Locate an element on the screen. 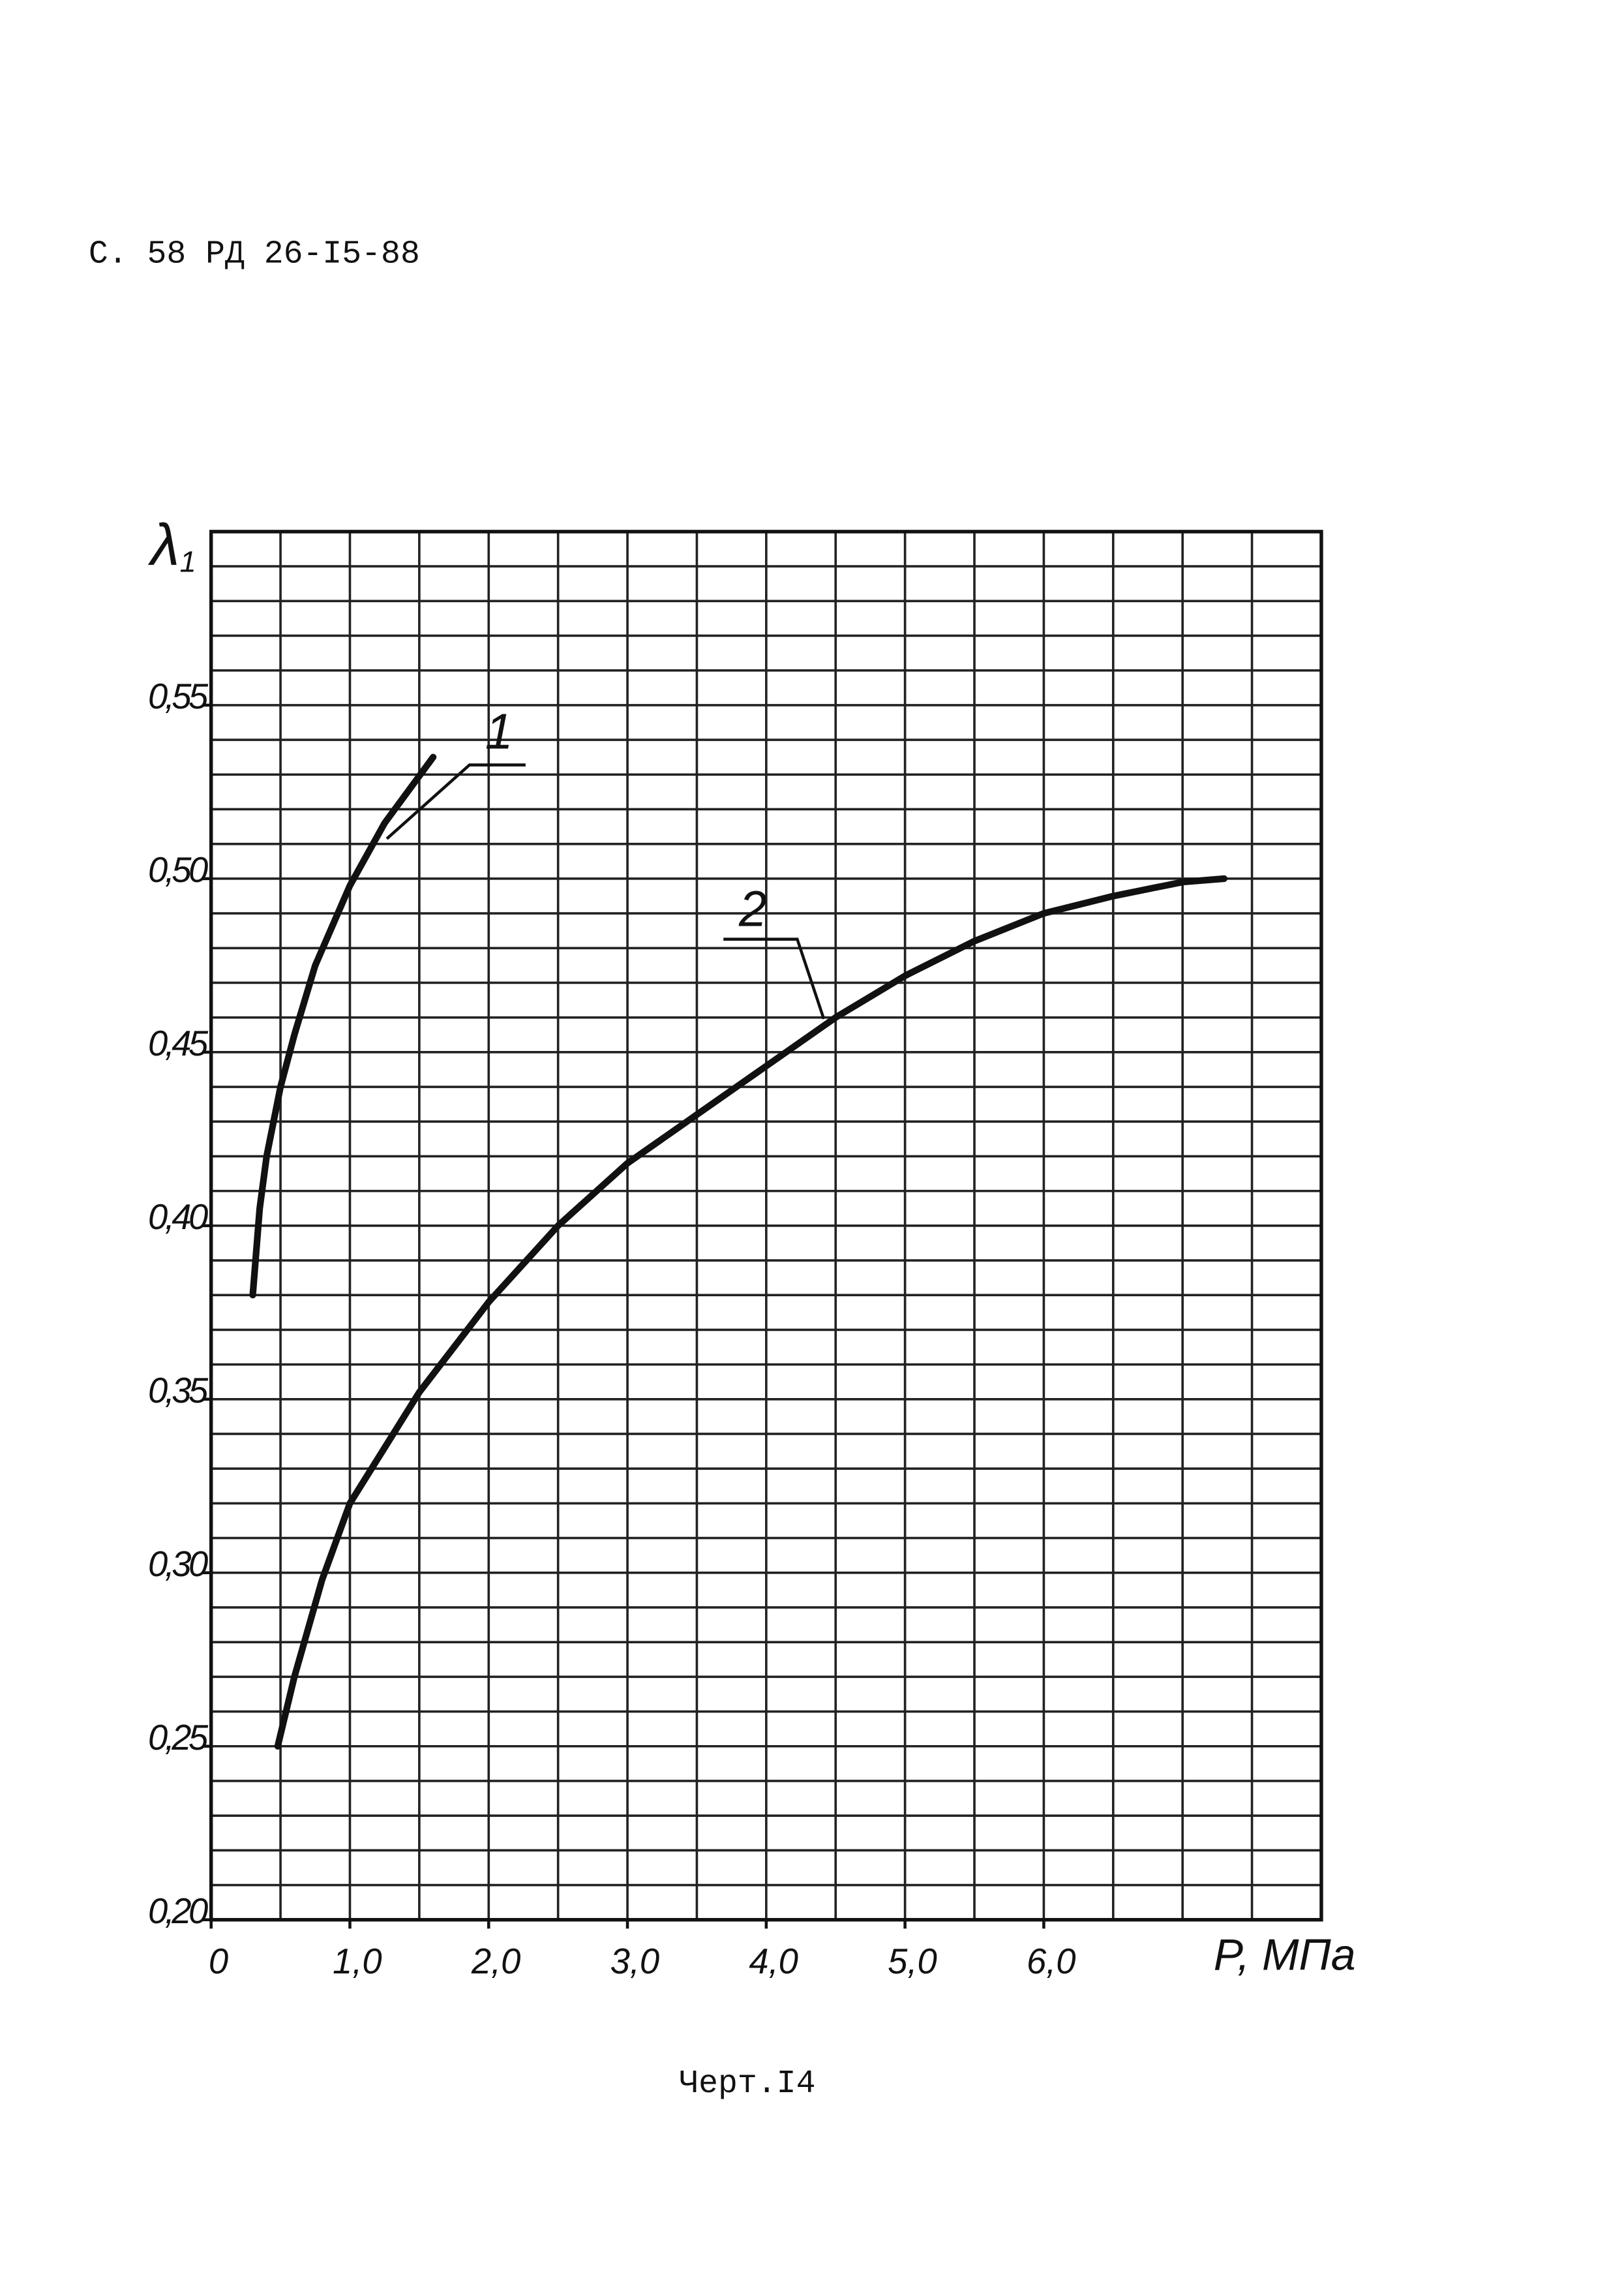  x-tick-label: 4,0 is located at coordinates (773, 1961).